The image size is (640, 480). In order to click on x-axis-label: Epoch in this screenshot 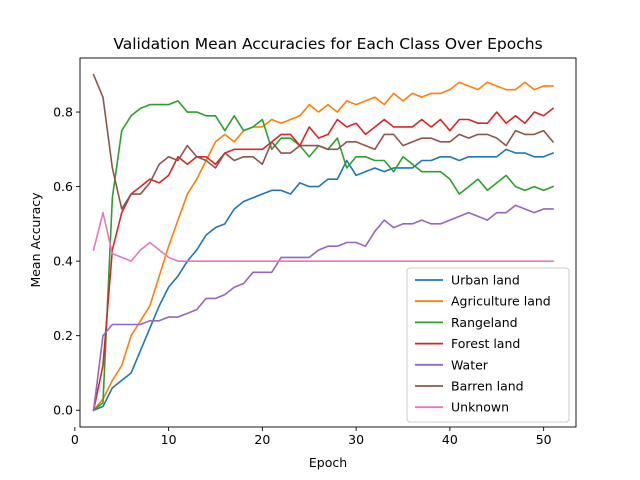, I will do `click(328, 462)`.